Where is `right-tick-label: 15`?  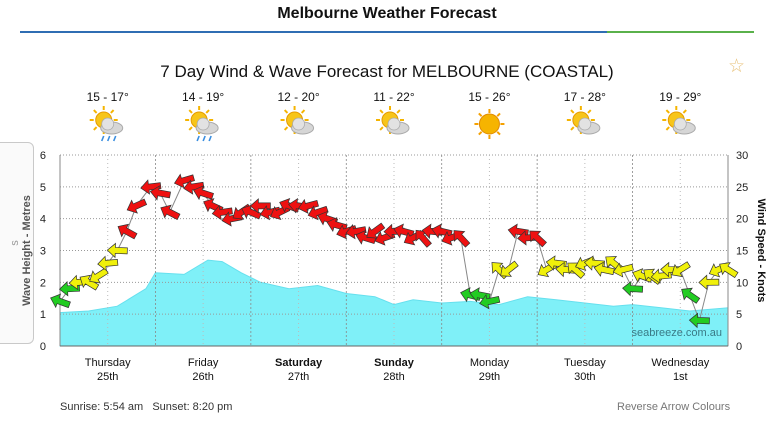
right-tick-label: 15 is located at coordinates (742, 252).